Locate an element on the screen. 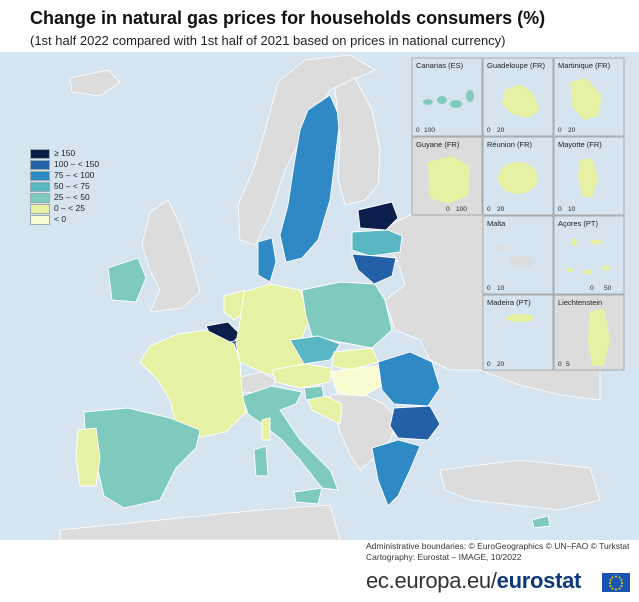 The height and width of the screenshot is (602, 639). country-cyprus is located at coordinates (541, 522).